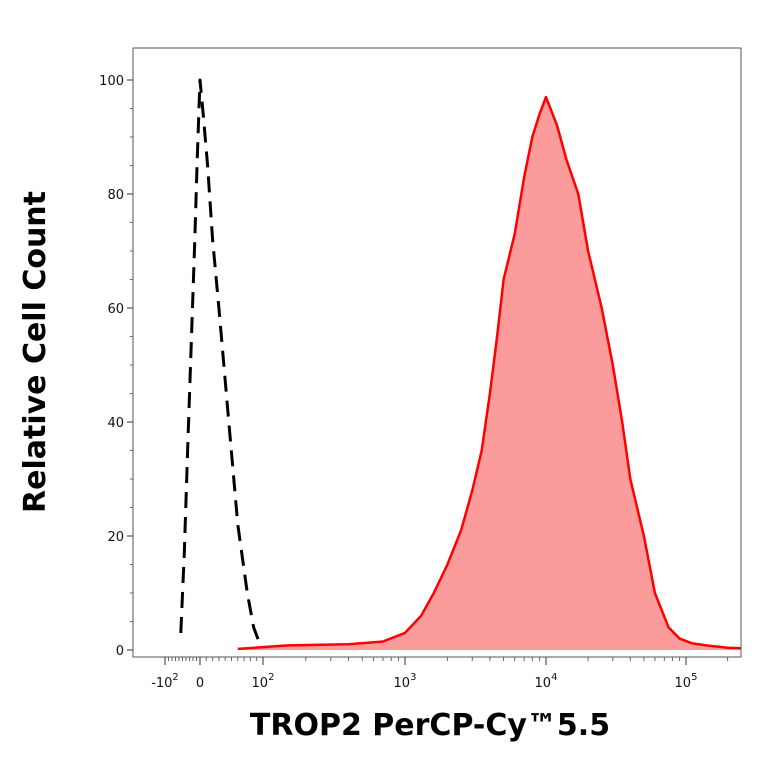 The image size is (764, 764). I want to click on y-tick-label: 80, so click(115, 195).